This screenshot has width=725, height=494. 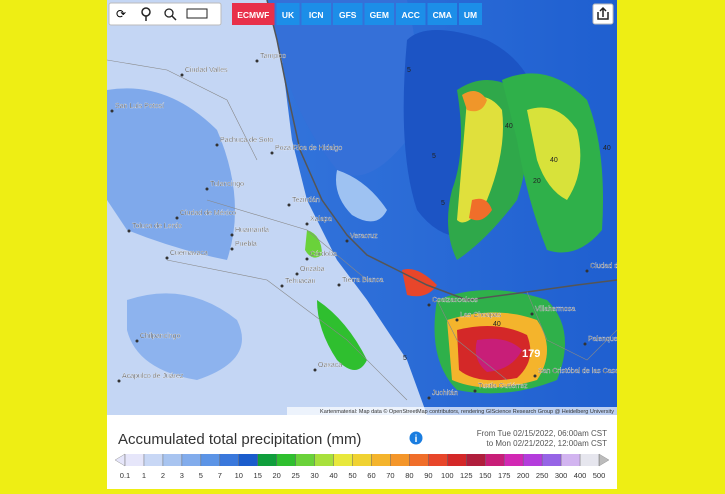 What do you see at coordinates (125, 475) in the screenshot?
I see `legend-label: 0.1` at bounding box center [125, 475].